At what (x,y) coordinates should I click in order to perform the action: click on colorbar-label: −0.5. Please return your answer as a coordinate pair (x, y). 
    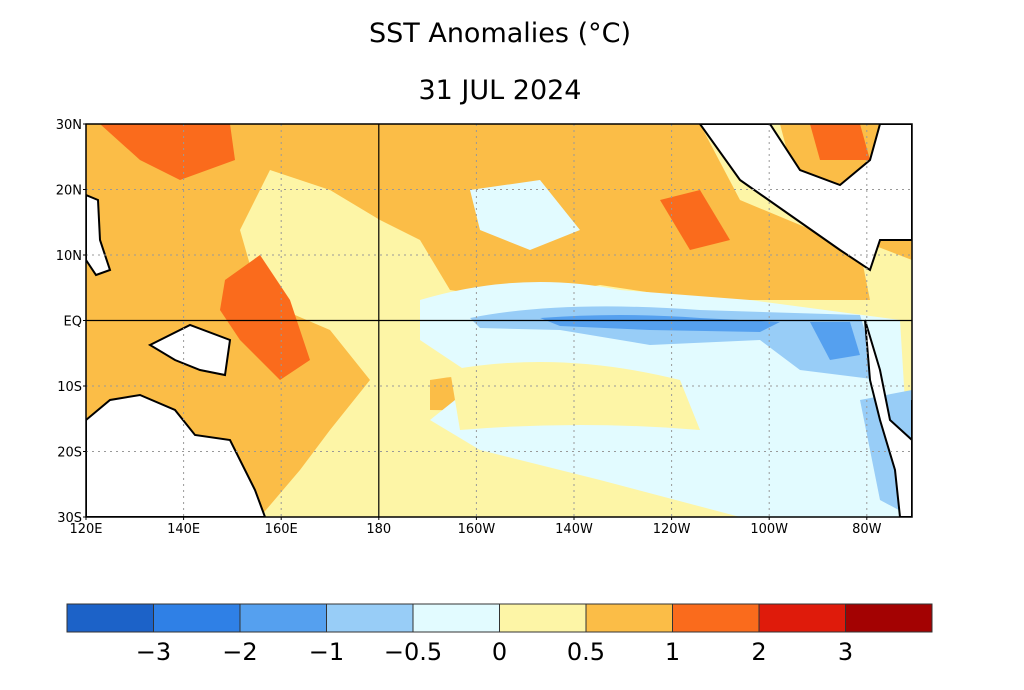
    Looking at the image, I should click on (413, 652).